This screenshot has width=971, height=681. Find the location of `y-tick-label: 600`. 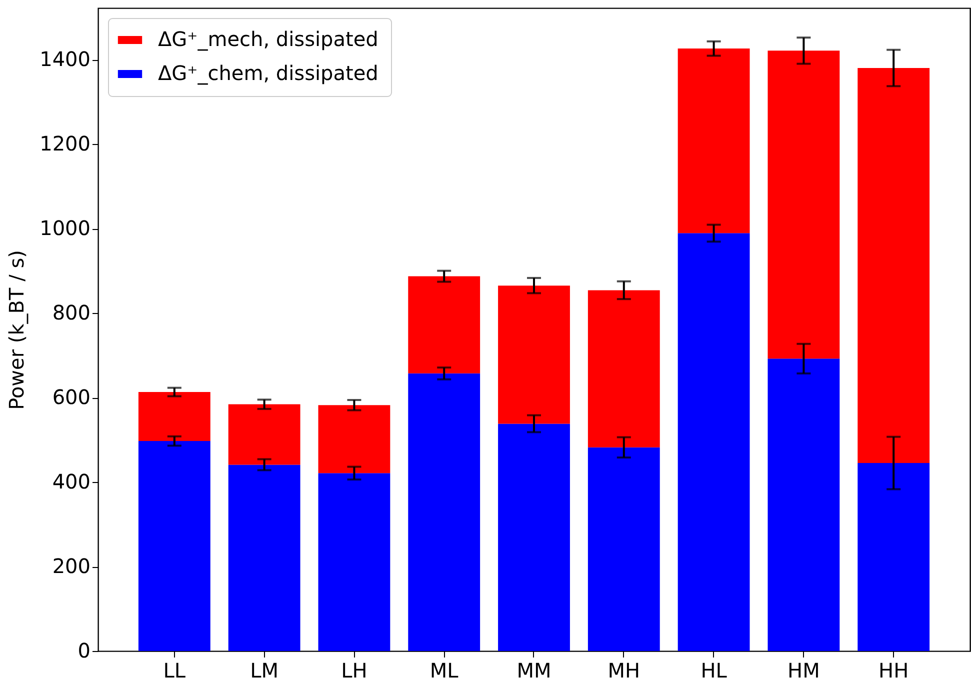

y-tick-label: 600 is located at coordinates (71, 397).